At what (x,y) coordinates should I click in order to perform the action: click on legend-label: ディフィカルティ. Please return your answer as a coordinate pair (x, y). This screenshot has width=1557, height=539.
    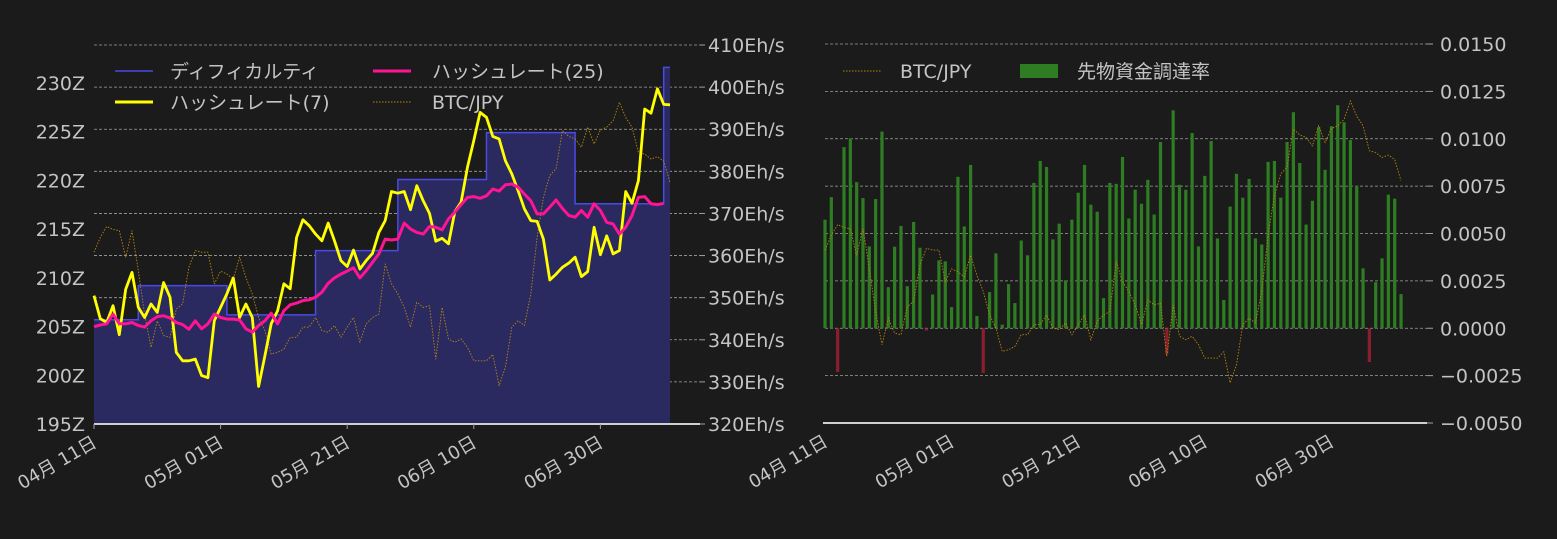
    Looking at the image, I should click on (244, 72).